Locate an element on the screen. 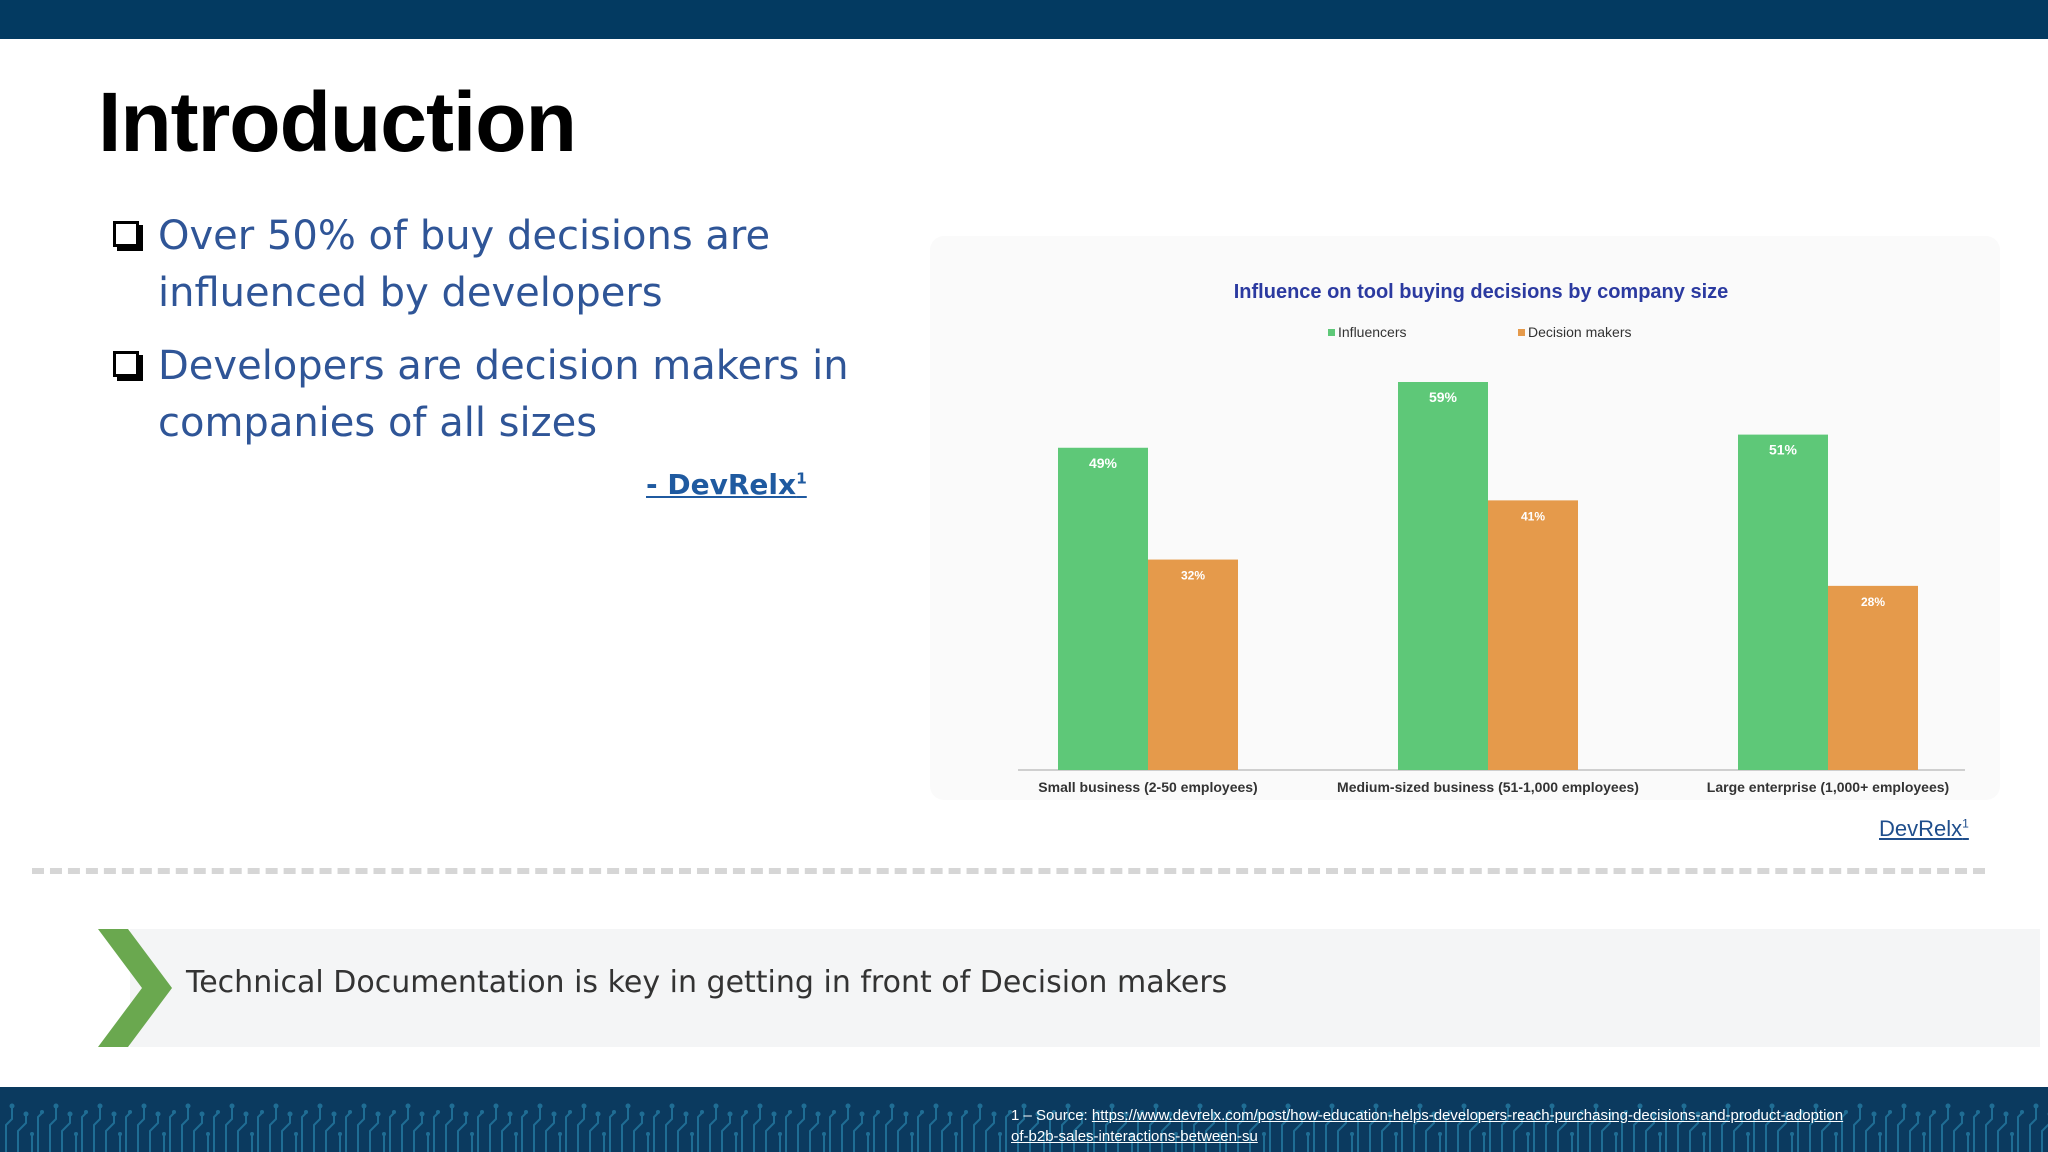 Image resolution: width=2048 pixels, height=1152 pixels. top-bar is located at coordinates (1024, 19).